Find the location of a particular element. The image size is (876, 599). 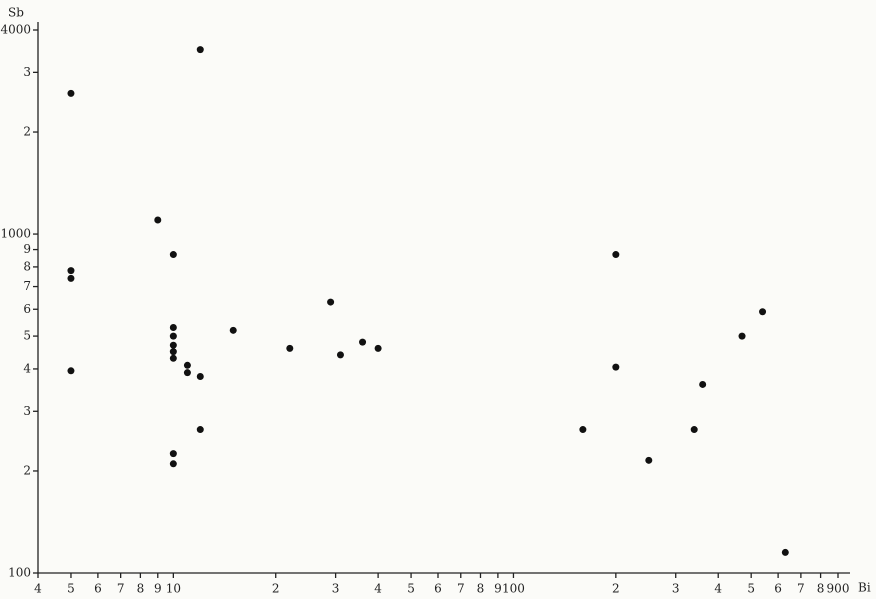

x-tick-label: 10 is located at coordinates (173, 589).